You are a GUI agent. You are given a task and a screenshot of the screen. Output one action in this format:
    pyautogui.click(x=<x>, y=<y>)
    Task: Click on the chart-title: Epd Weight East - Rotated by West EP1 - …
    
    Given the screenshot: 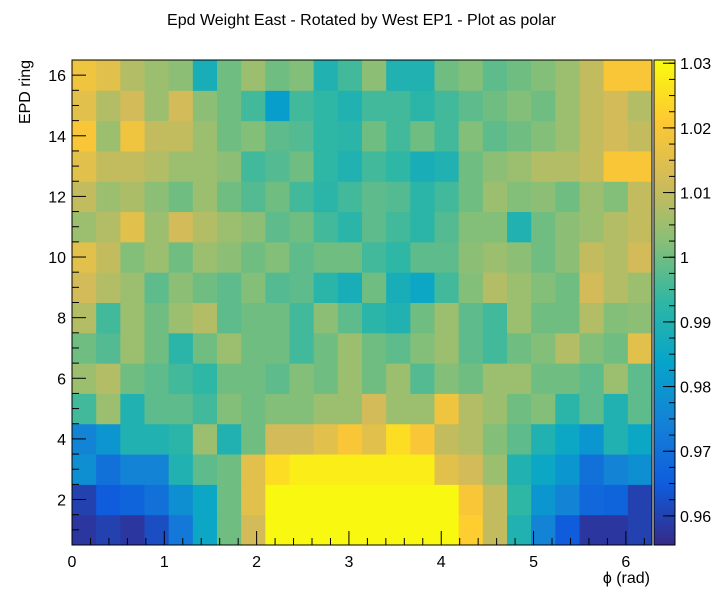 What is the action you would take?
    pyautogui.click(x=362, y=20)
    